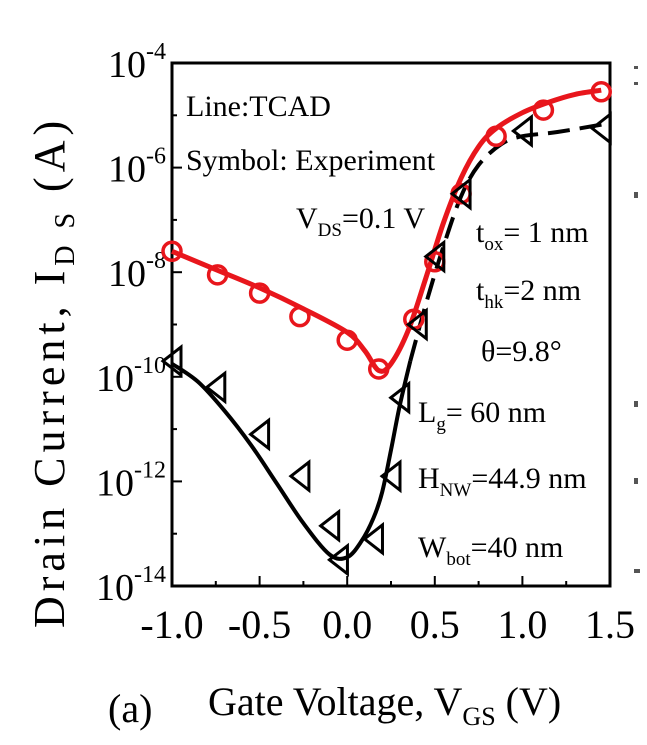 This screenshot has height=745, width=647. I want to click on vds-annotation: VDS=0.1 V, so click(360, 221).